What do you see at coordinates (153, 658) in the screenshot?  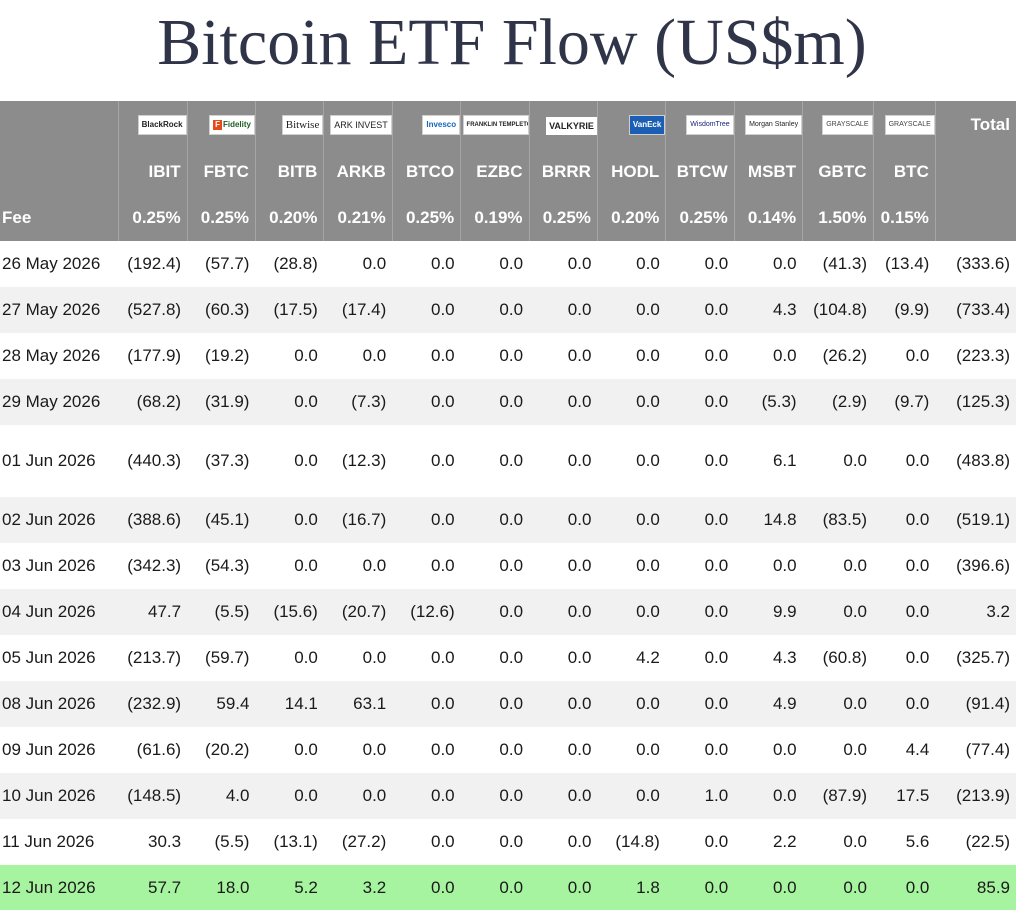 I see `flow-cell-ibit: (213.7)` at bounding box center [153, 658].